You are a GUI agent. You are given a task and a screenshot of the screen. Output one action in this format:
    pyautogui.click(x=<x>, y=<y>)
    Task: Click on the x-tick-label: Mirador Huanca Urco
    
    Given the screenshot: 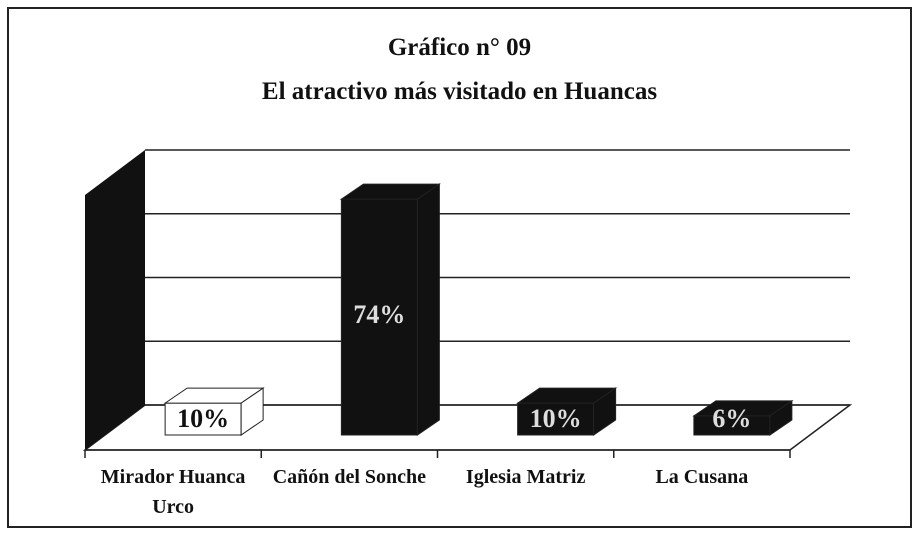 What is the action you would take?
    pyautogui.click(x=173, y=492)
    